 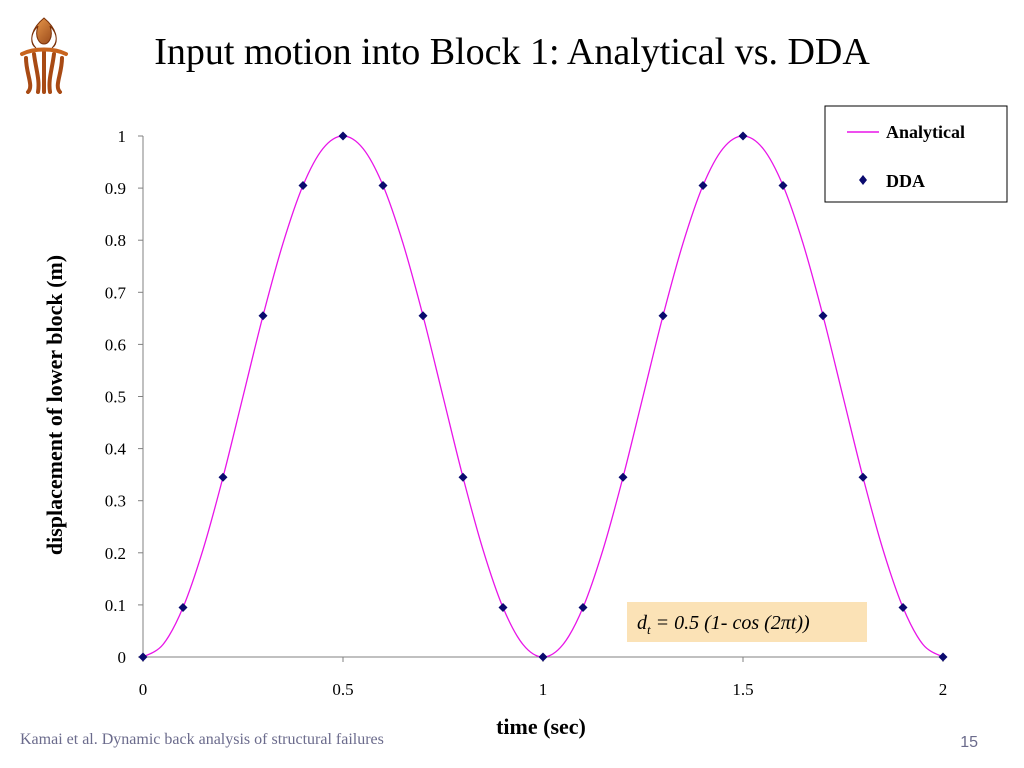 What do you see at coordinates (730, 623) in the screenshot?
I see `formula-rhs: = 0.5 (1- cos (2πt))` at bounding box center [730, 623].